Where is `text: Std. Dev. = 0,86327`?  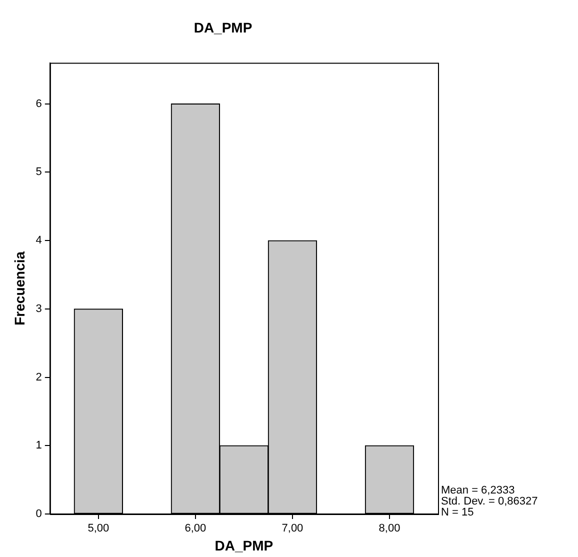
text: Std. Dev. = 0,86327 is located at coordinates (489, 502).